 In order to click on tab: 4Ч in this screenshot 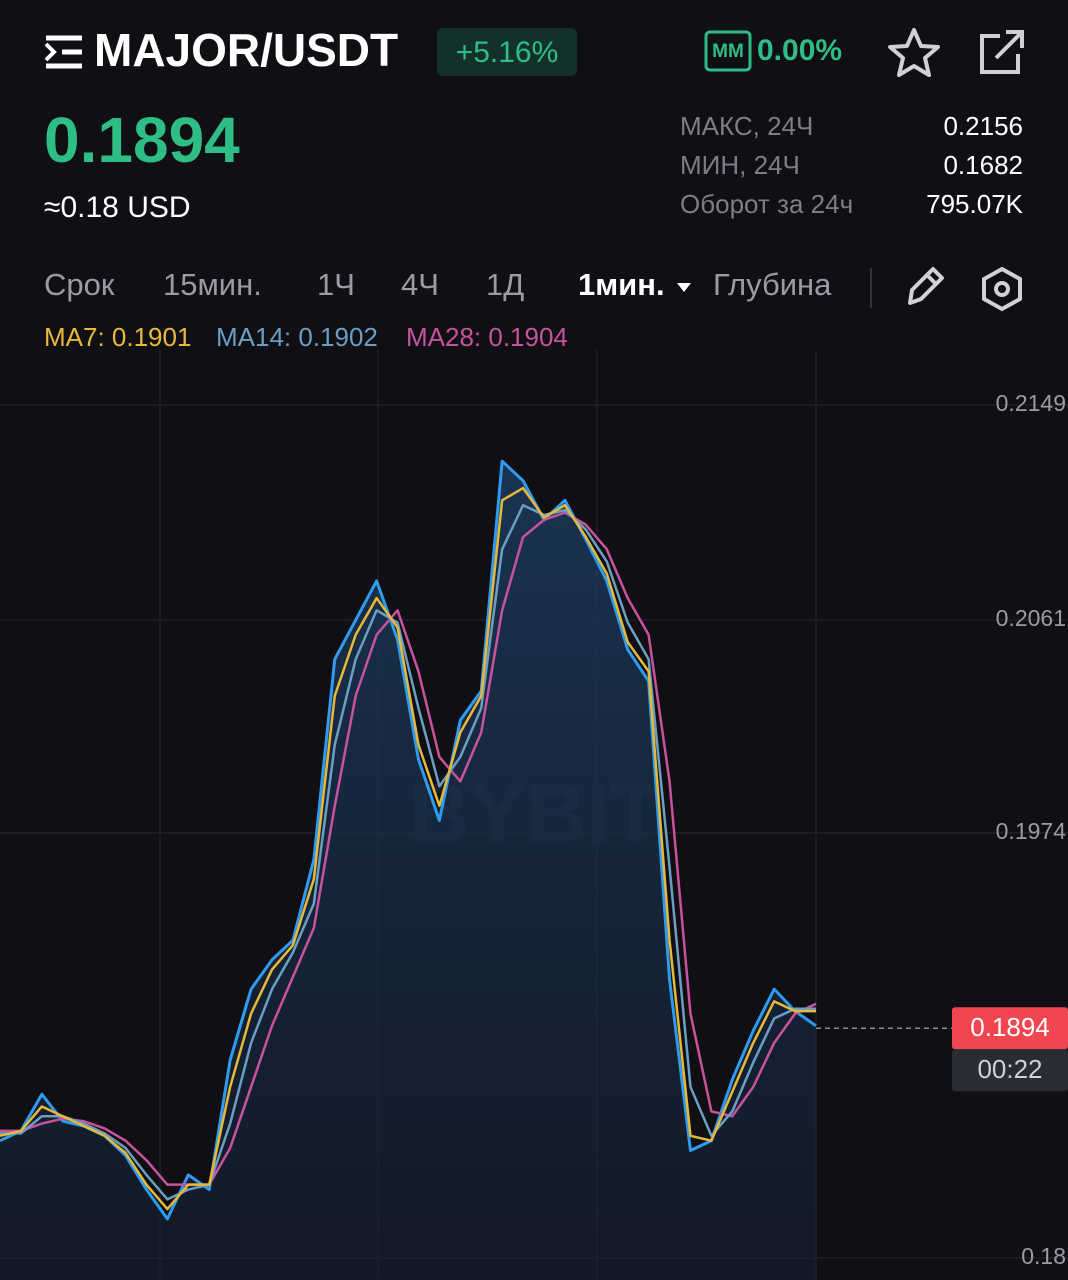, I will do `click(420, 284)`.